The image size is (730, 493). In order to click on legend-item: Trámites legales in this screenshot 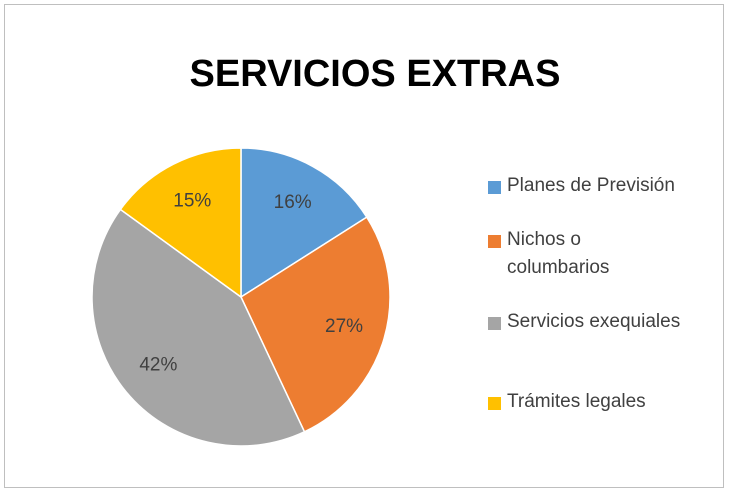, I will do `click(604, 403)`.